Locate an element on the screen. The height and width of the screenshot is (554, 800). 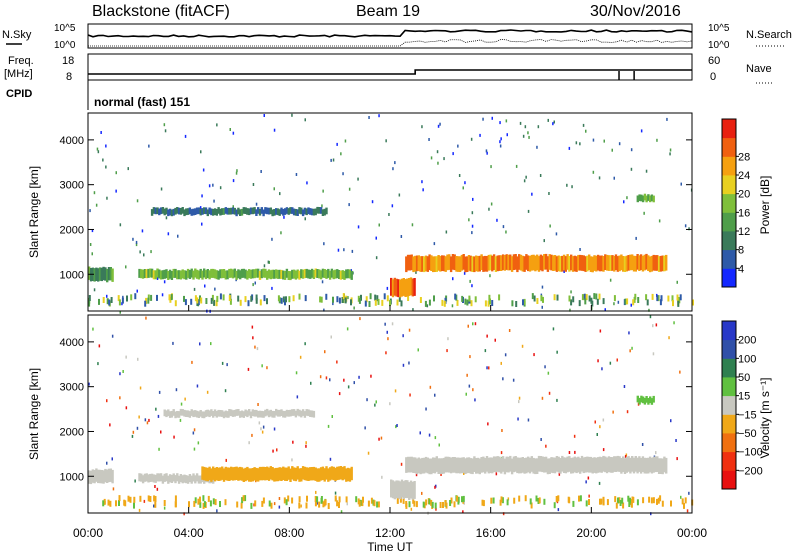
colorbar-tick-label: 15 is located at coordinates (744, 397).